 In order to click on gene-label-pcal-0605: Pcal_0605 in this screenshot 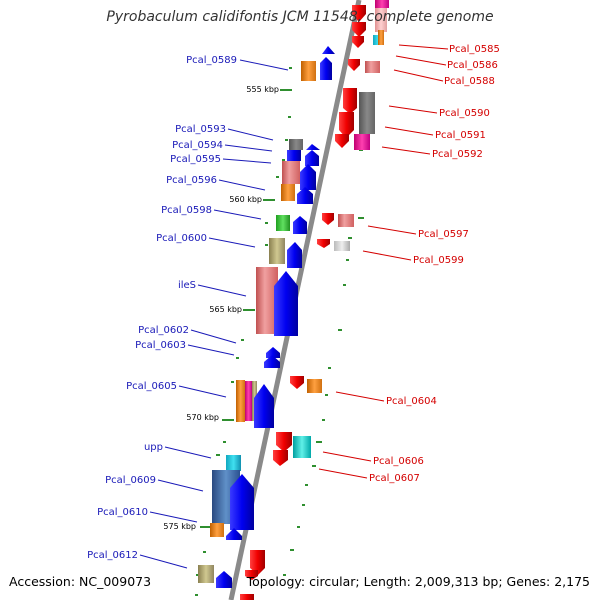, I will do `click(151, 386)`.